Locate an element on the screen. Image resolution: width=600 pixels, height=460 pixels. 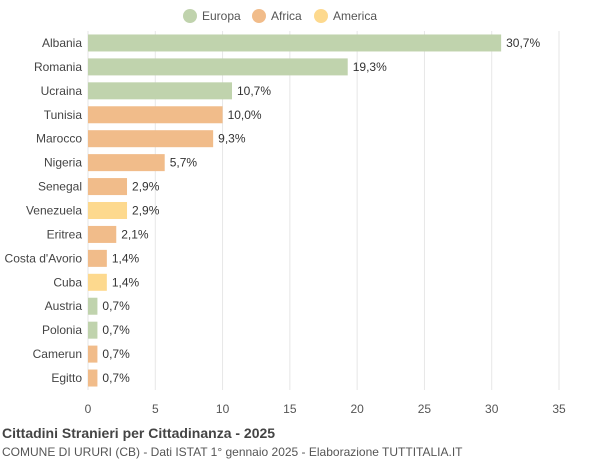
bar-egitto is located at coordinates (93, 378).